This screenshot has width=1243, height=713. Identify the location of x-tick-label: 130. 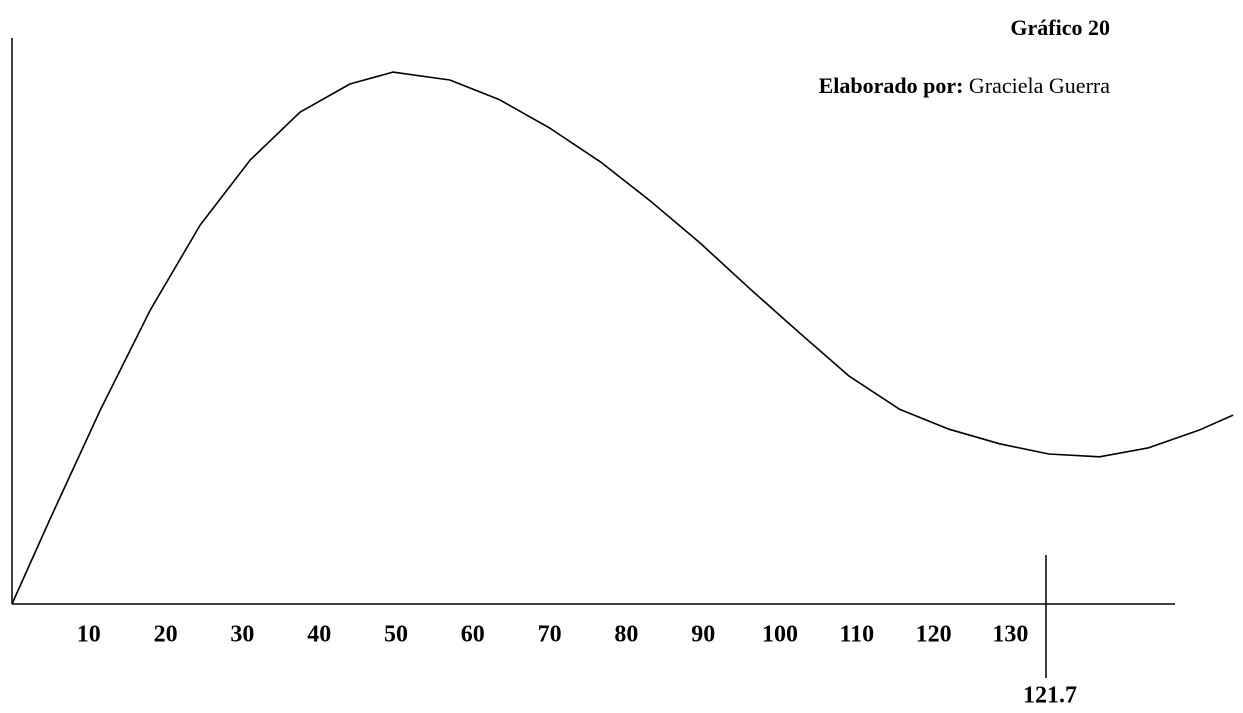
(1010, 635).